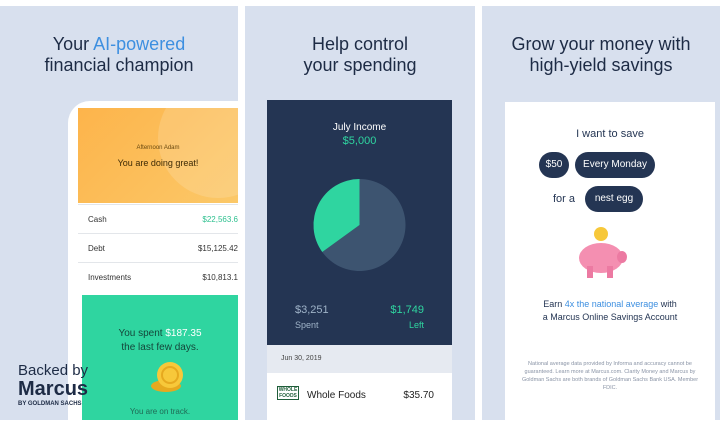 The image size is (720, 426). I want to click on status: You are doing great!, so click(158, 163).